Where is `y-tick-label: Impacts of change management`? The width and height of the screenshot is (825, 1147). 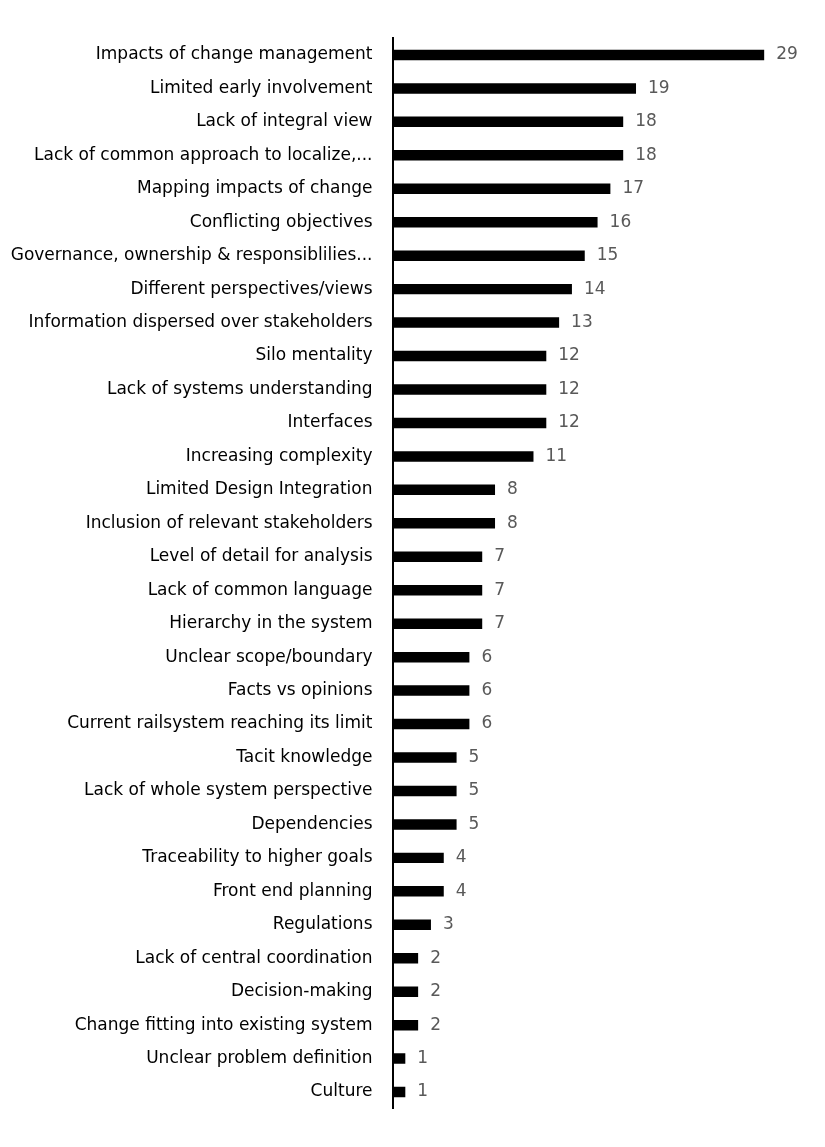 y-tick-label: Impacts of change management is located at coordinates (234, 53).